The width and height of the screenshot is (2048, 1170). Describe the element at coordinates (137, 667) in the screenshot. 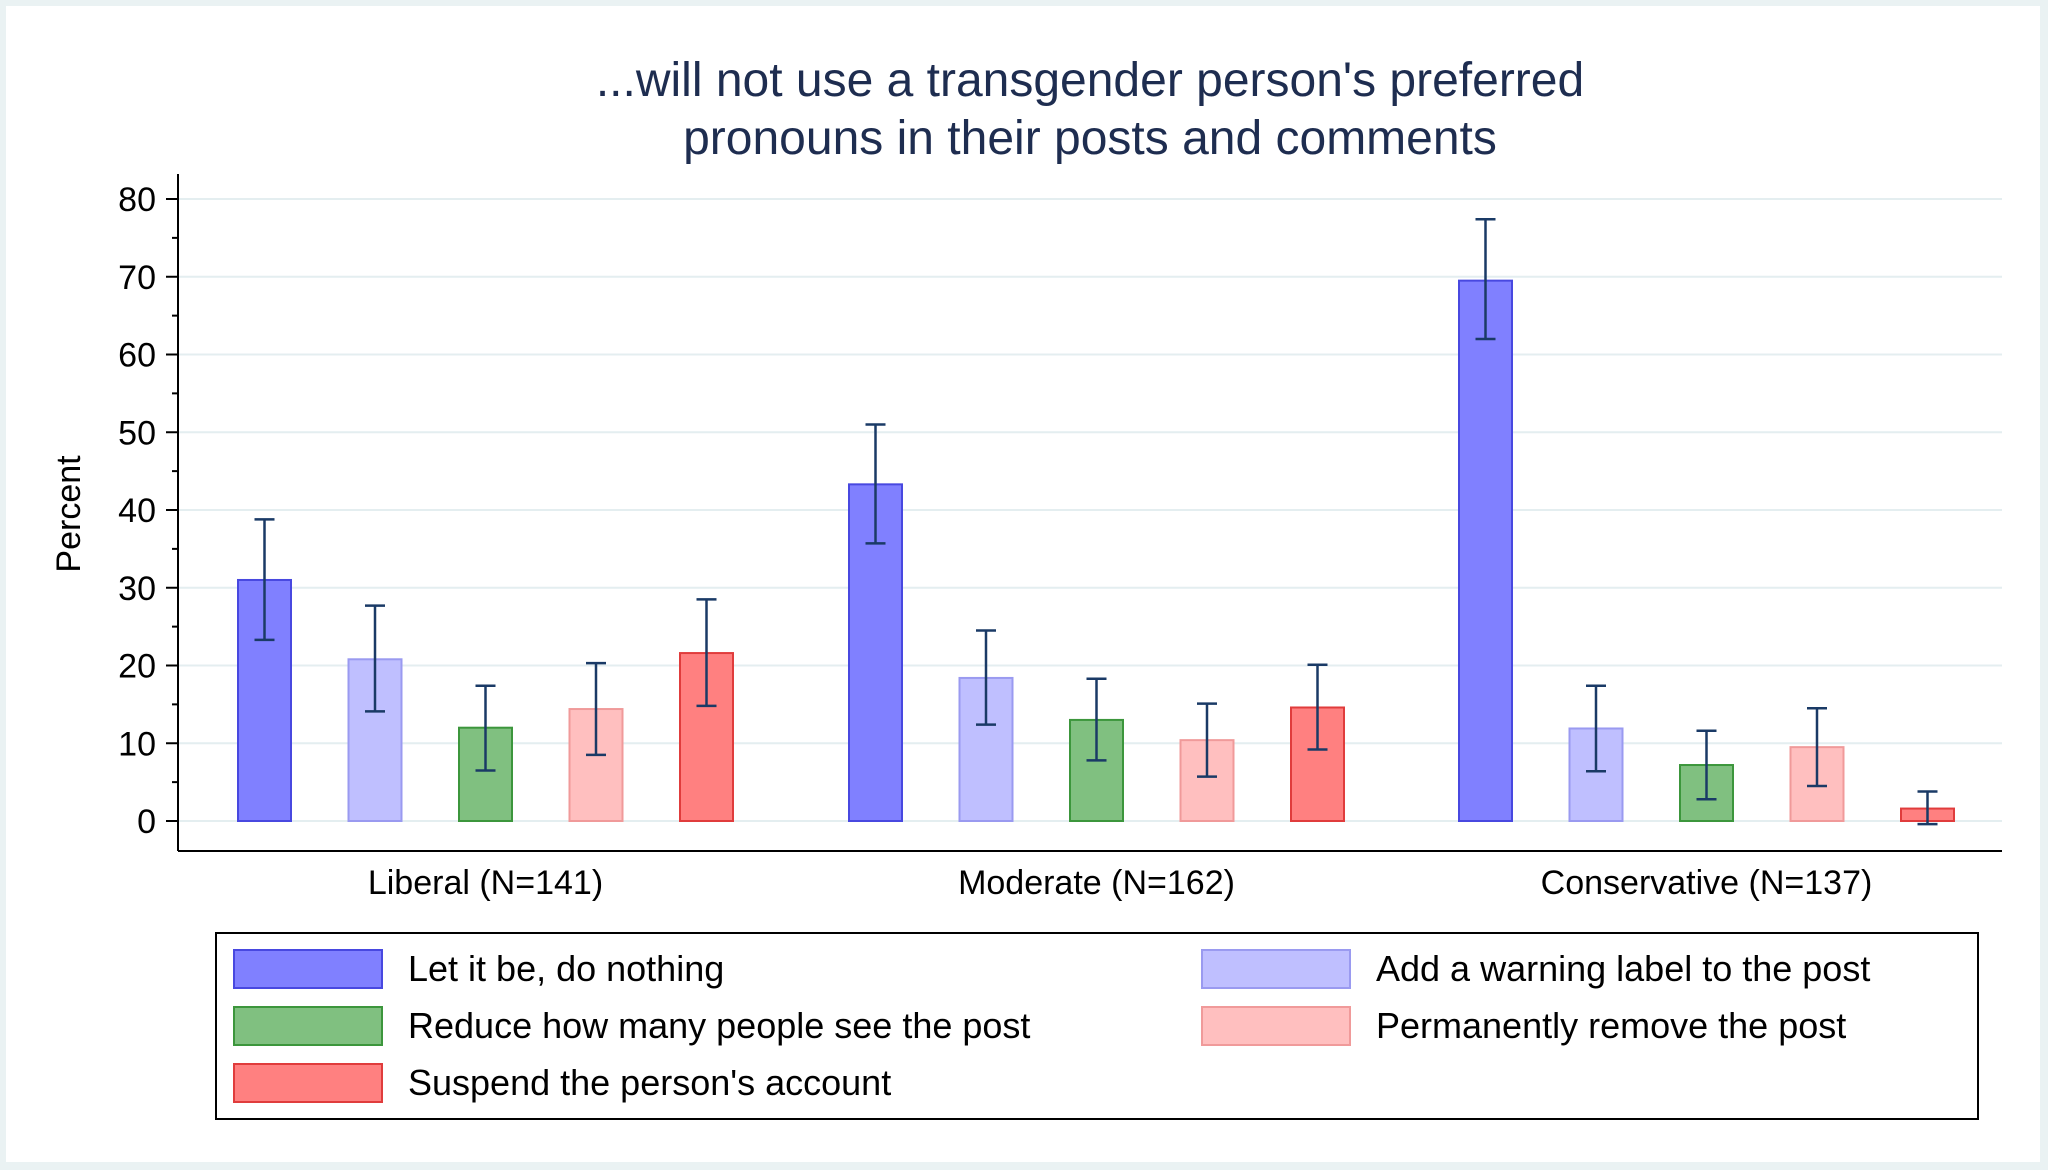

I see `y-tick-label-2: 20` at that location.